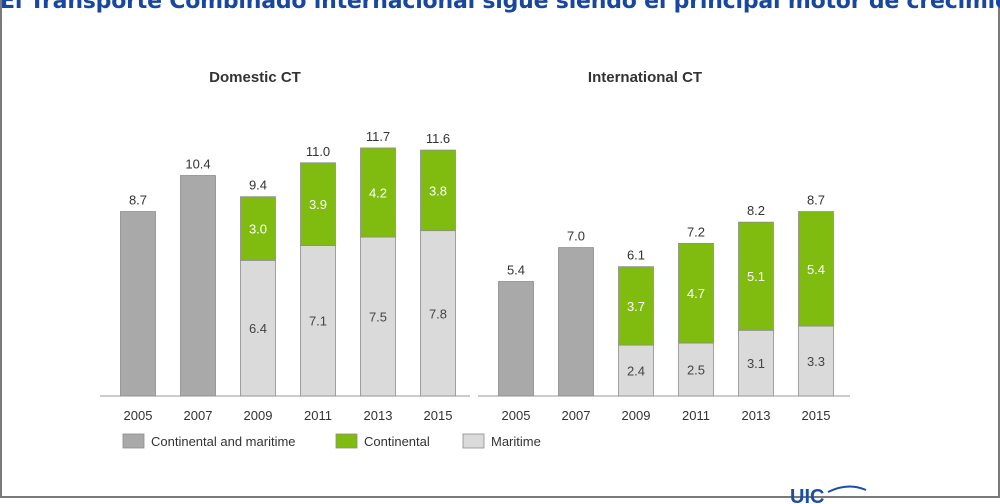  What do you see at coordinates (828, 494) in the screenshot?
I see `uic-logo: UIC` at bounding box center [828, 494].